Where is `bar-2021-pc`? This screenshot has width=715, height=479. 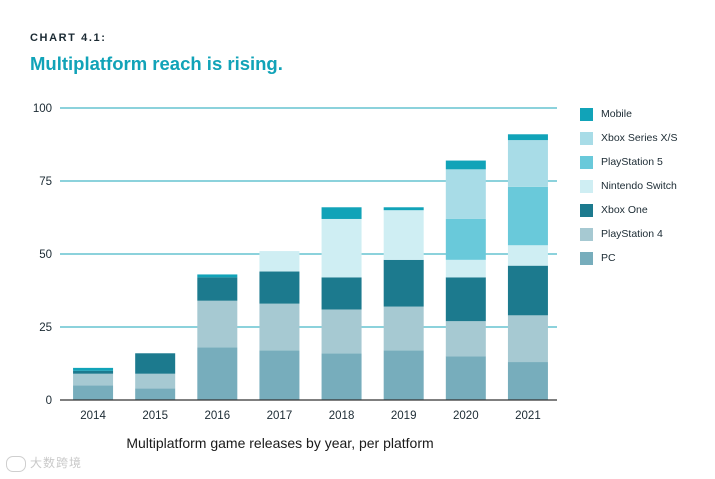
bar-2021-pc is located at coordinates (527, 381).